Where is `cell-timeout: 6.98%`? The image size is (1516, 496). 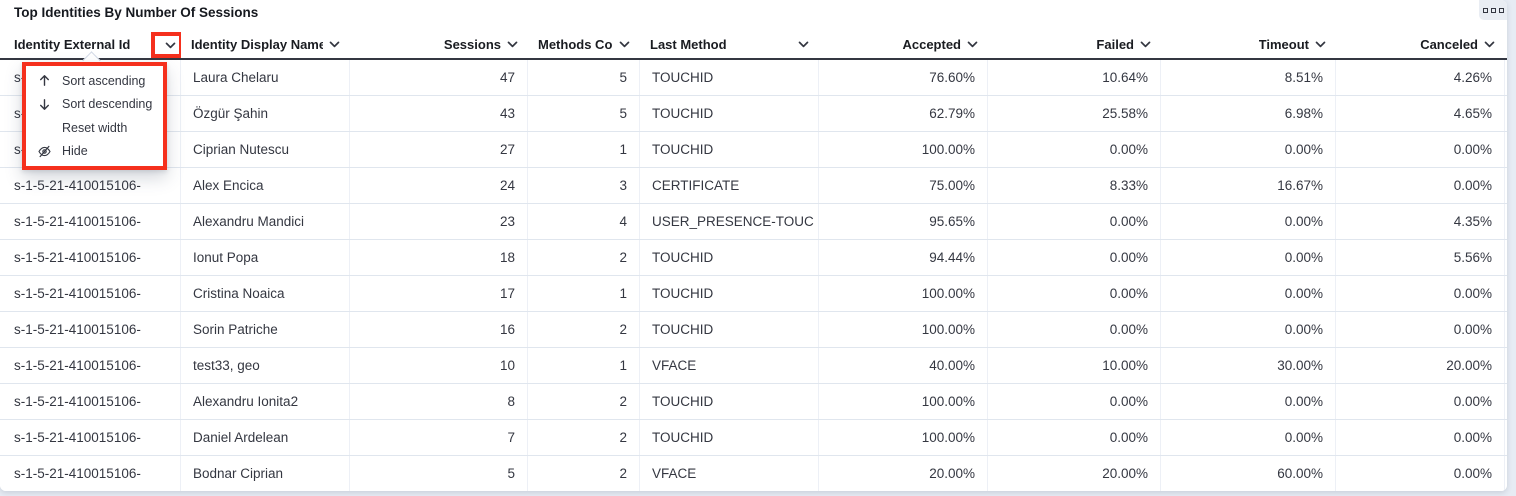 cell-timeout: 6.98% is located at coordinates (1248, 113).